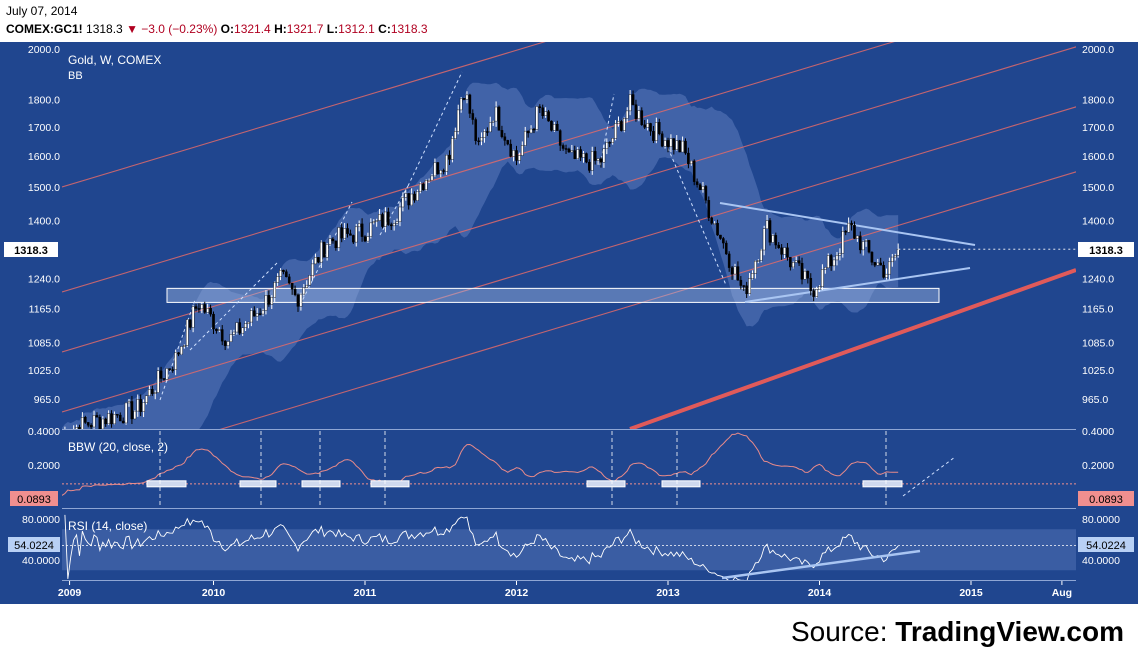 This screenshot has height=661, width=1138. Describe the element at coordinates (44, 157) in the screenshot. I see `y-tick-left: 1600.0` at that location.